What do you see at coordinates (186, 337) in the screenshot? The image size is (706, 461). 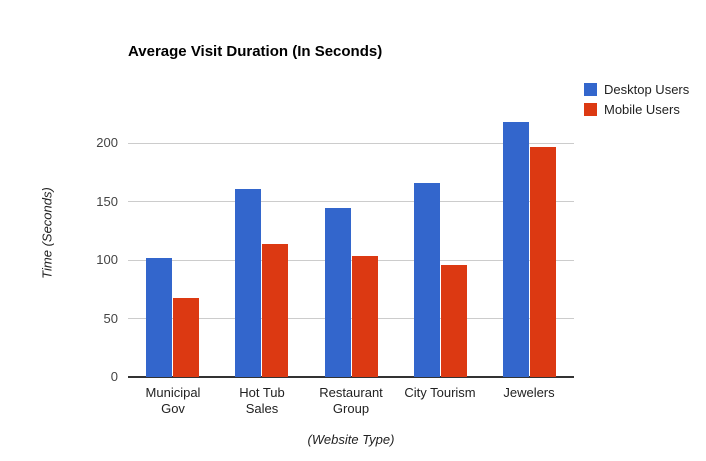 I see `bar-mobile-users-municipal-gov` at bounding box center [186, 337].